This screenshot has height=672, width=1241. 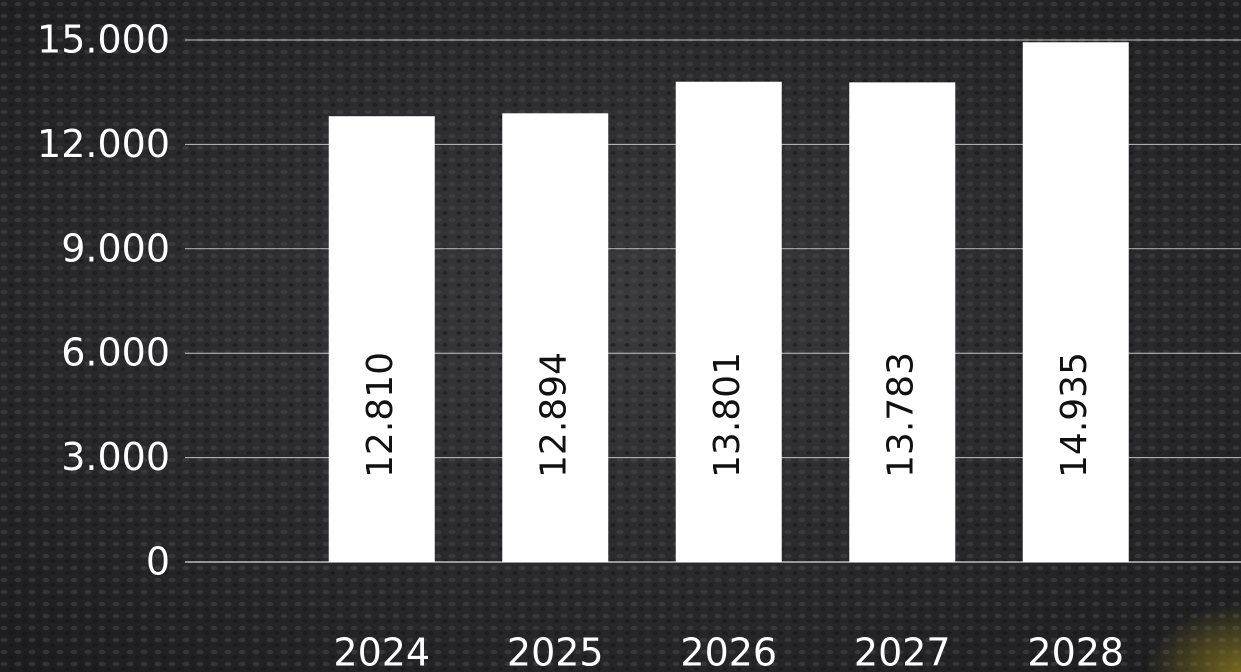 I want to click on y-tick-label: 9.000, so click(x=115, y=248).